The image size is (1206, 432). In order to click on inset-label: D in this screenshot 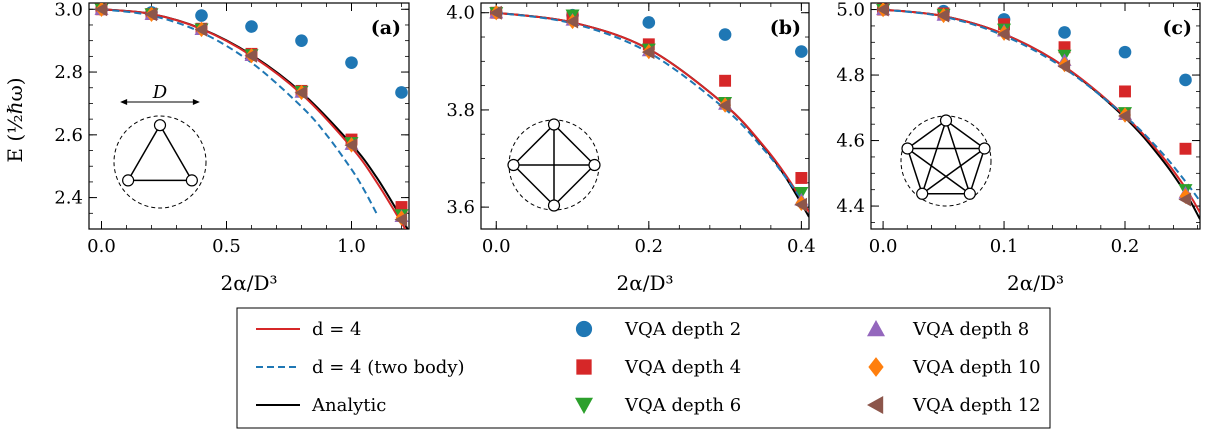, I will do `click(160, 92)`.